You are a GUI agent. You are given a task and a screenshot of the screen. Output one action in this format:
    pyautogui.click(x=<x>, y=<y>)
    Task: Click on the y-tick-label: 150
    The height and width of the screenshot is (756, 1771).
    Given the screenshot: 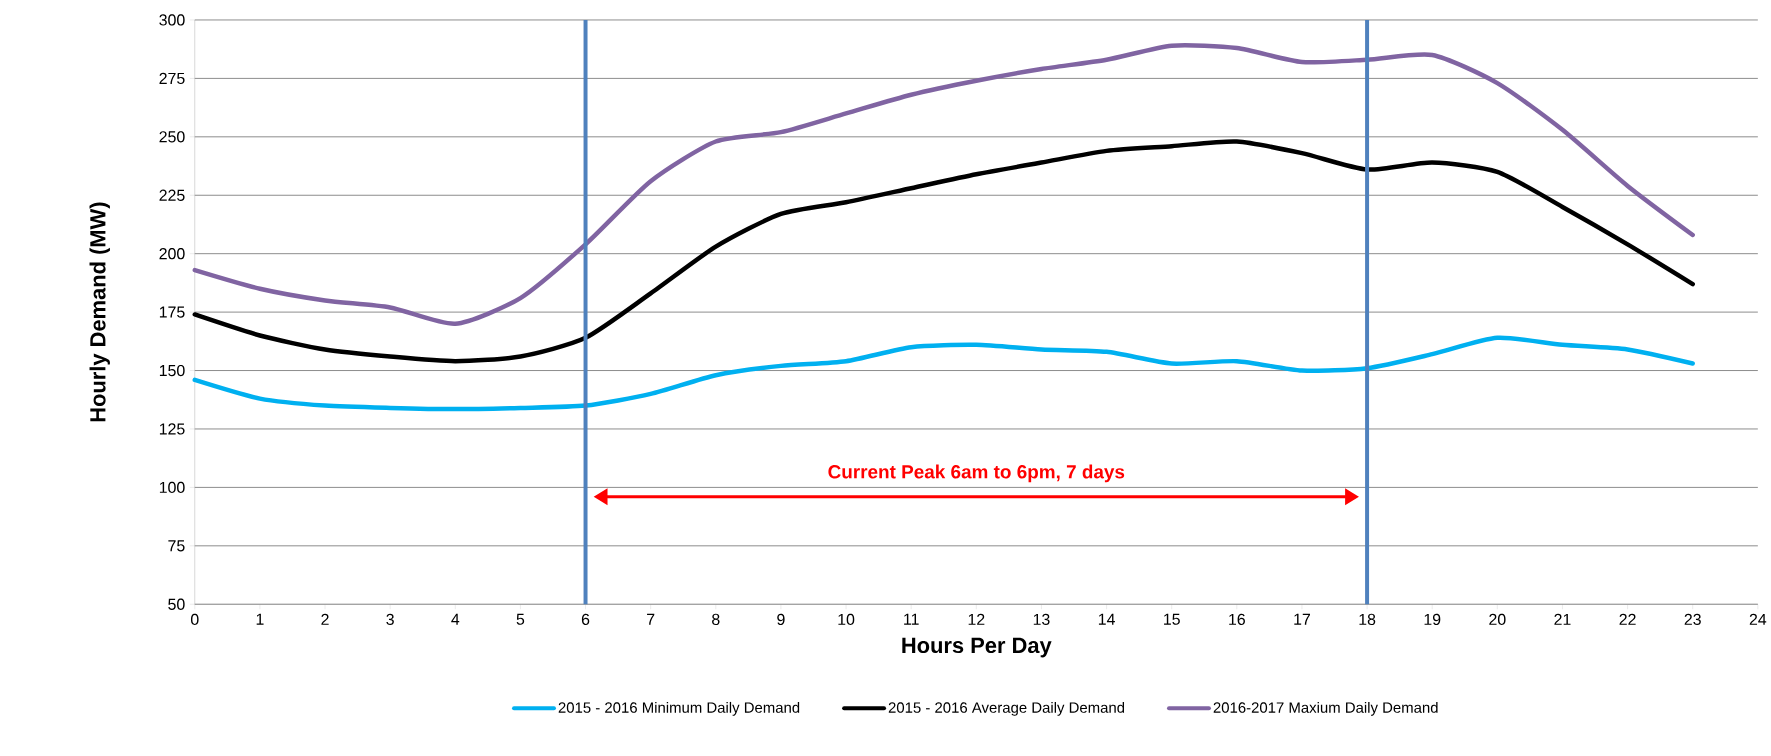 What is the action you would take?
    pyautogui.click(x=172, y=370)
    